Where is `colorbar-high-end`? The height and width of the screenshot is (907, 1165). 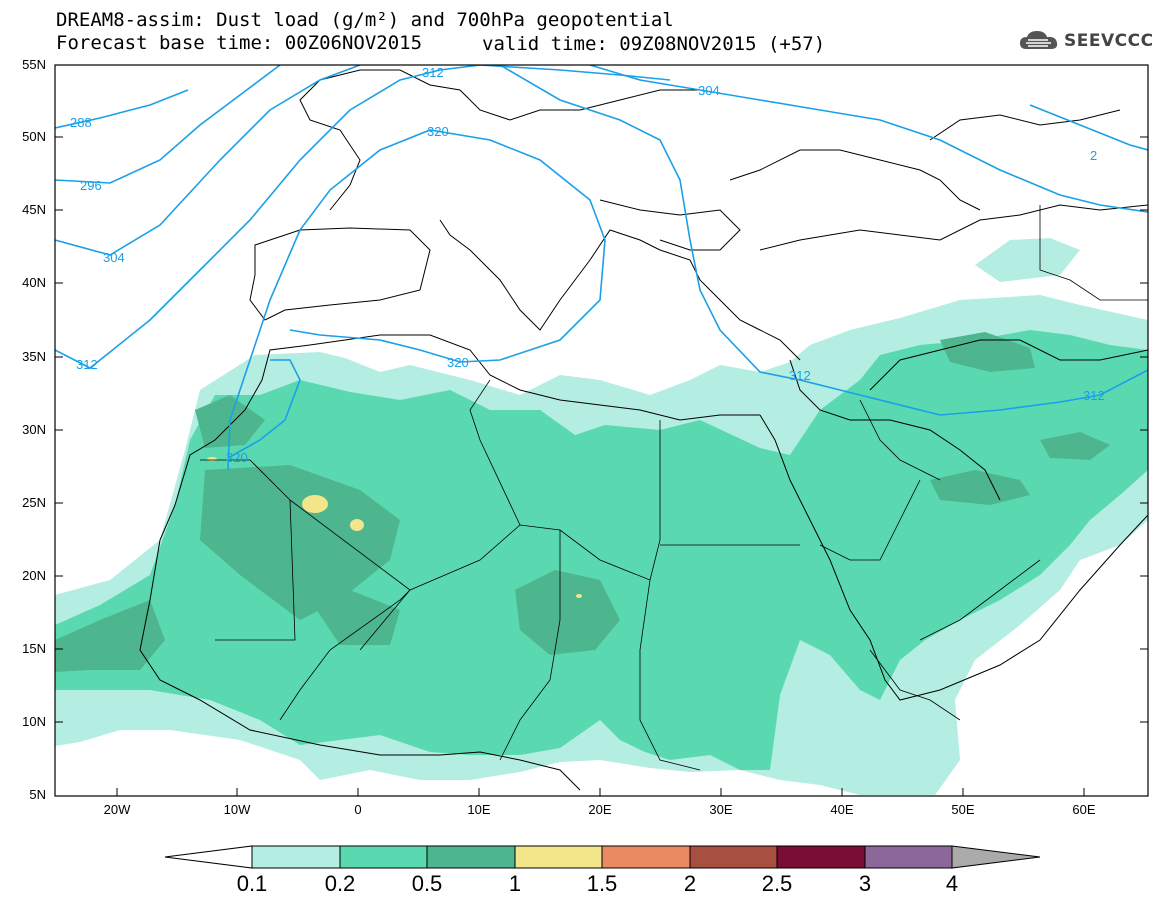 colorbar-high-end is located at coordinates (996, 857).